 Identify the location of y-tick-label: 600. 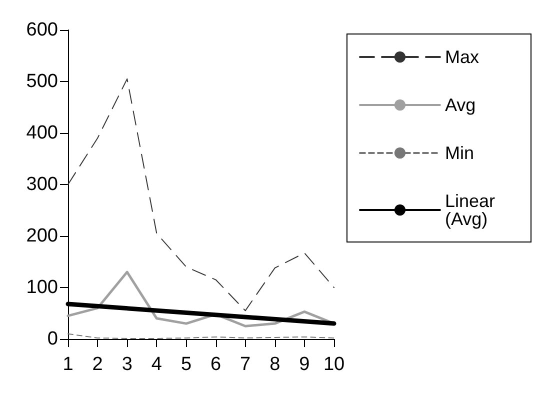
(42, 30).